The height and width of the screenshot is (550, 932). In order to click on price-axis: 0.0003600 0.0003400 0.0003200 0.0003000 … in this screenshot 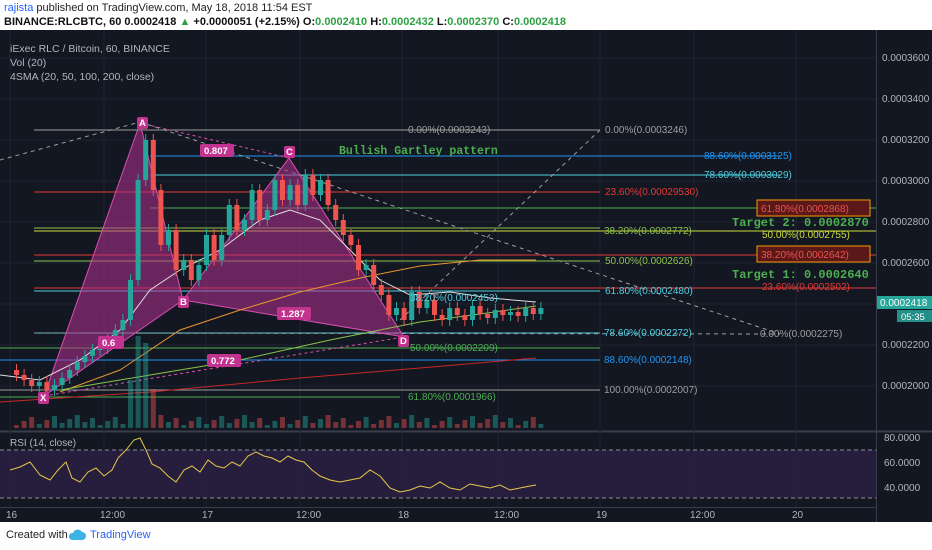, I will do `click(906, 222)`.